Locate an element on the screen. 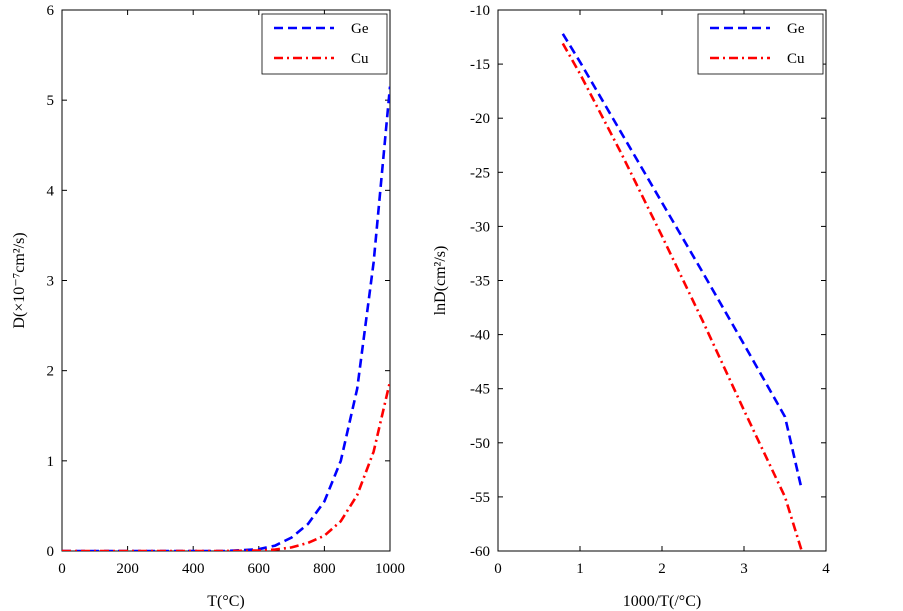 The width and height of the screenshot is (903, 611). y-tick-label: 5 is located at coordinates (51, 101).